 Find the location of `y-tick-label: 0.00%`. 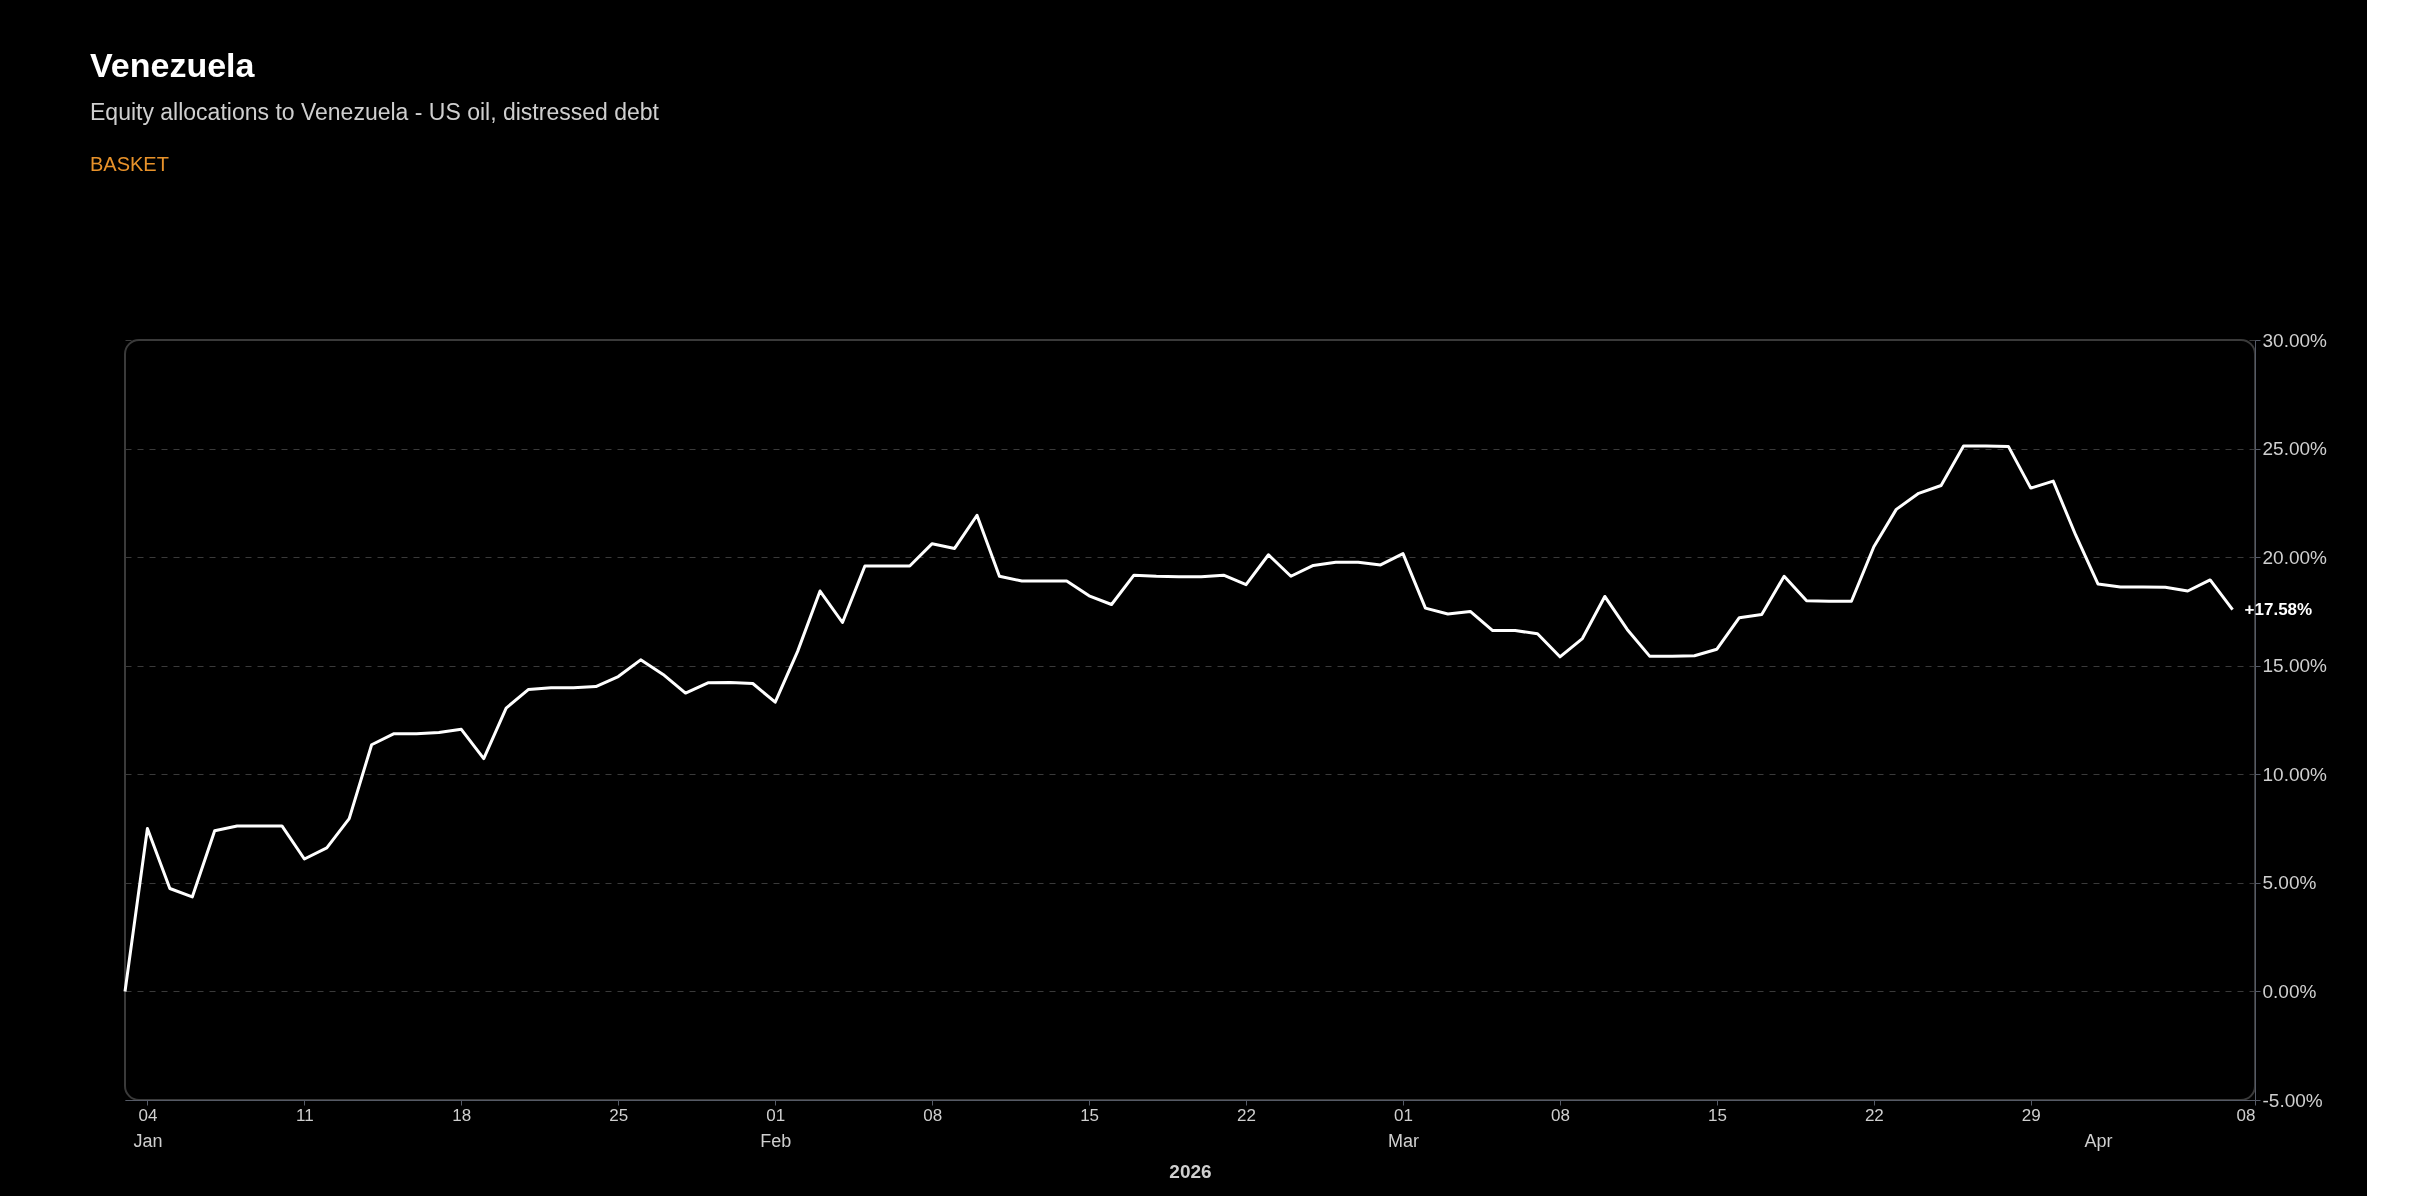

y-tick-label: 0.00% is located at coordinates (2289, 991).